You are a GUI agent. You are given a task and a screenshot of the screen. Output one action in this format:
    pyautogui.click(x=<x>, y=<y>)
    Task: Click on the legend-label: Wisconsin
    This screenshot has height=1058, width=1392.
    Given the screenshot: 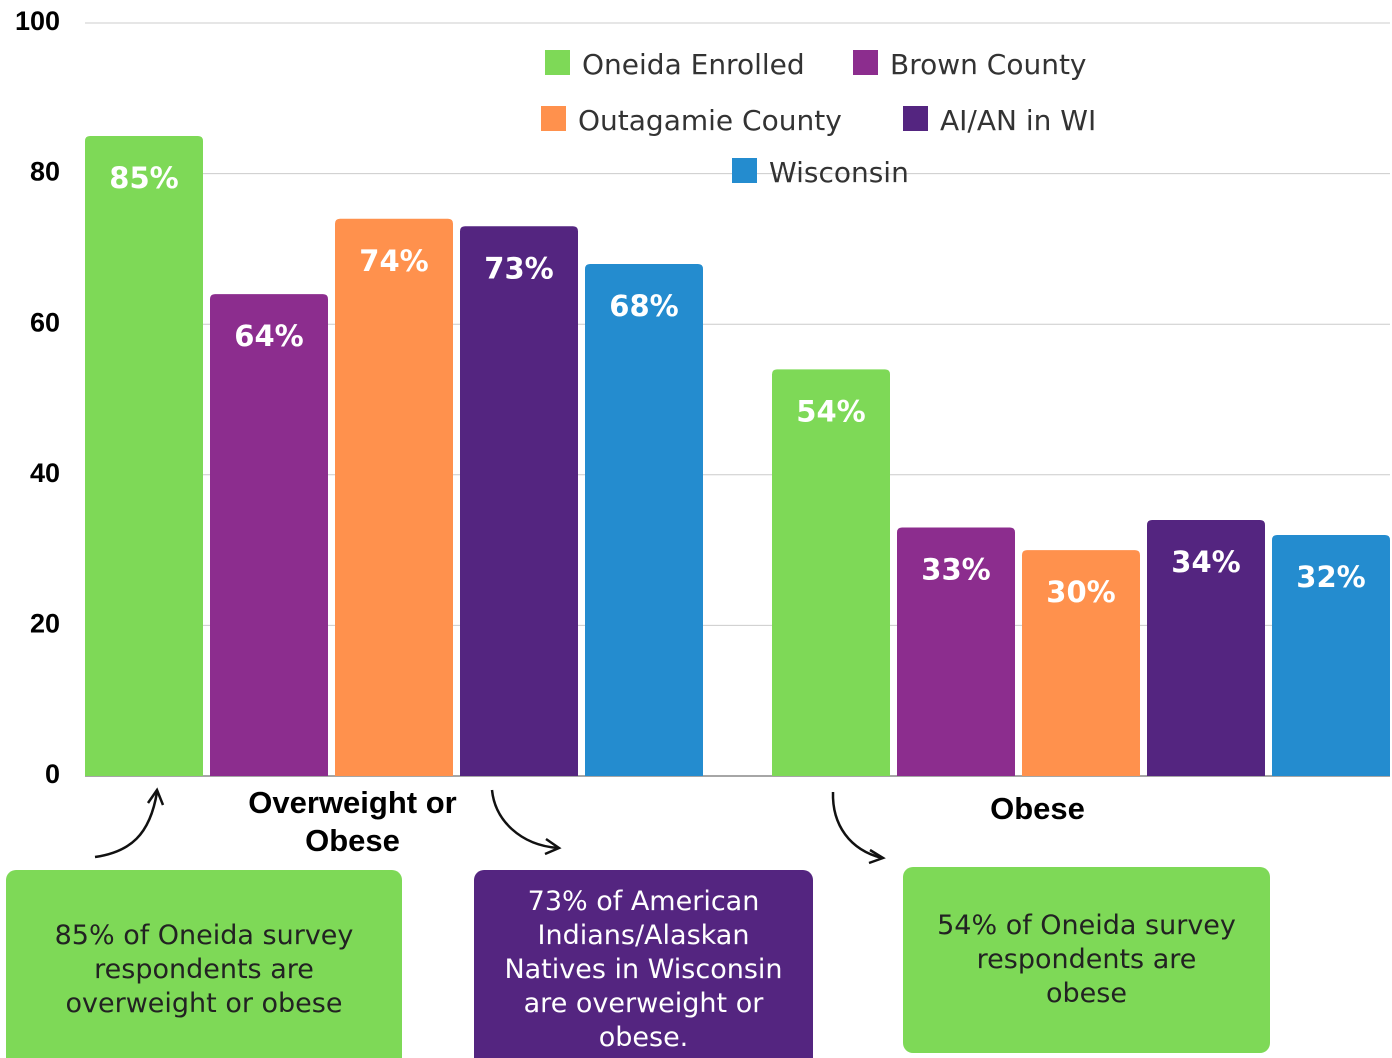 What is the action you would take?
    pyautogui.click(x=839, y=172)
    